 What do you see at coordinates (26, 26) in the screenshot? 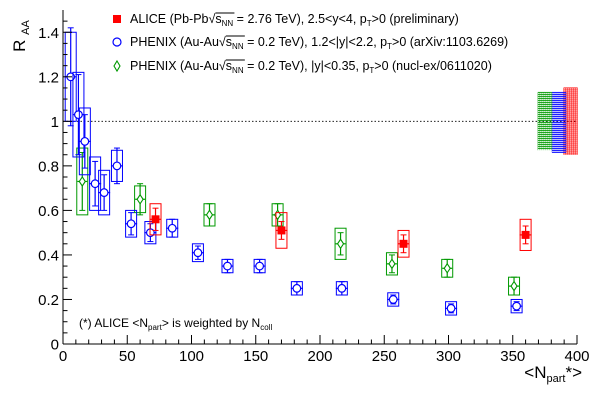
I see `y-axis-label-sub: AA` at bounding box center [26, 26].